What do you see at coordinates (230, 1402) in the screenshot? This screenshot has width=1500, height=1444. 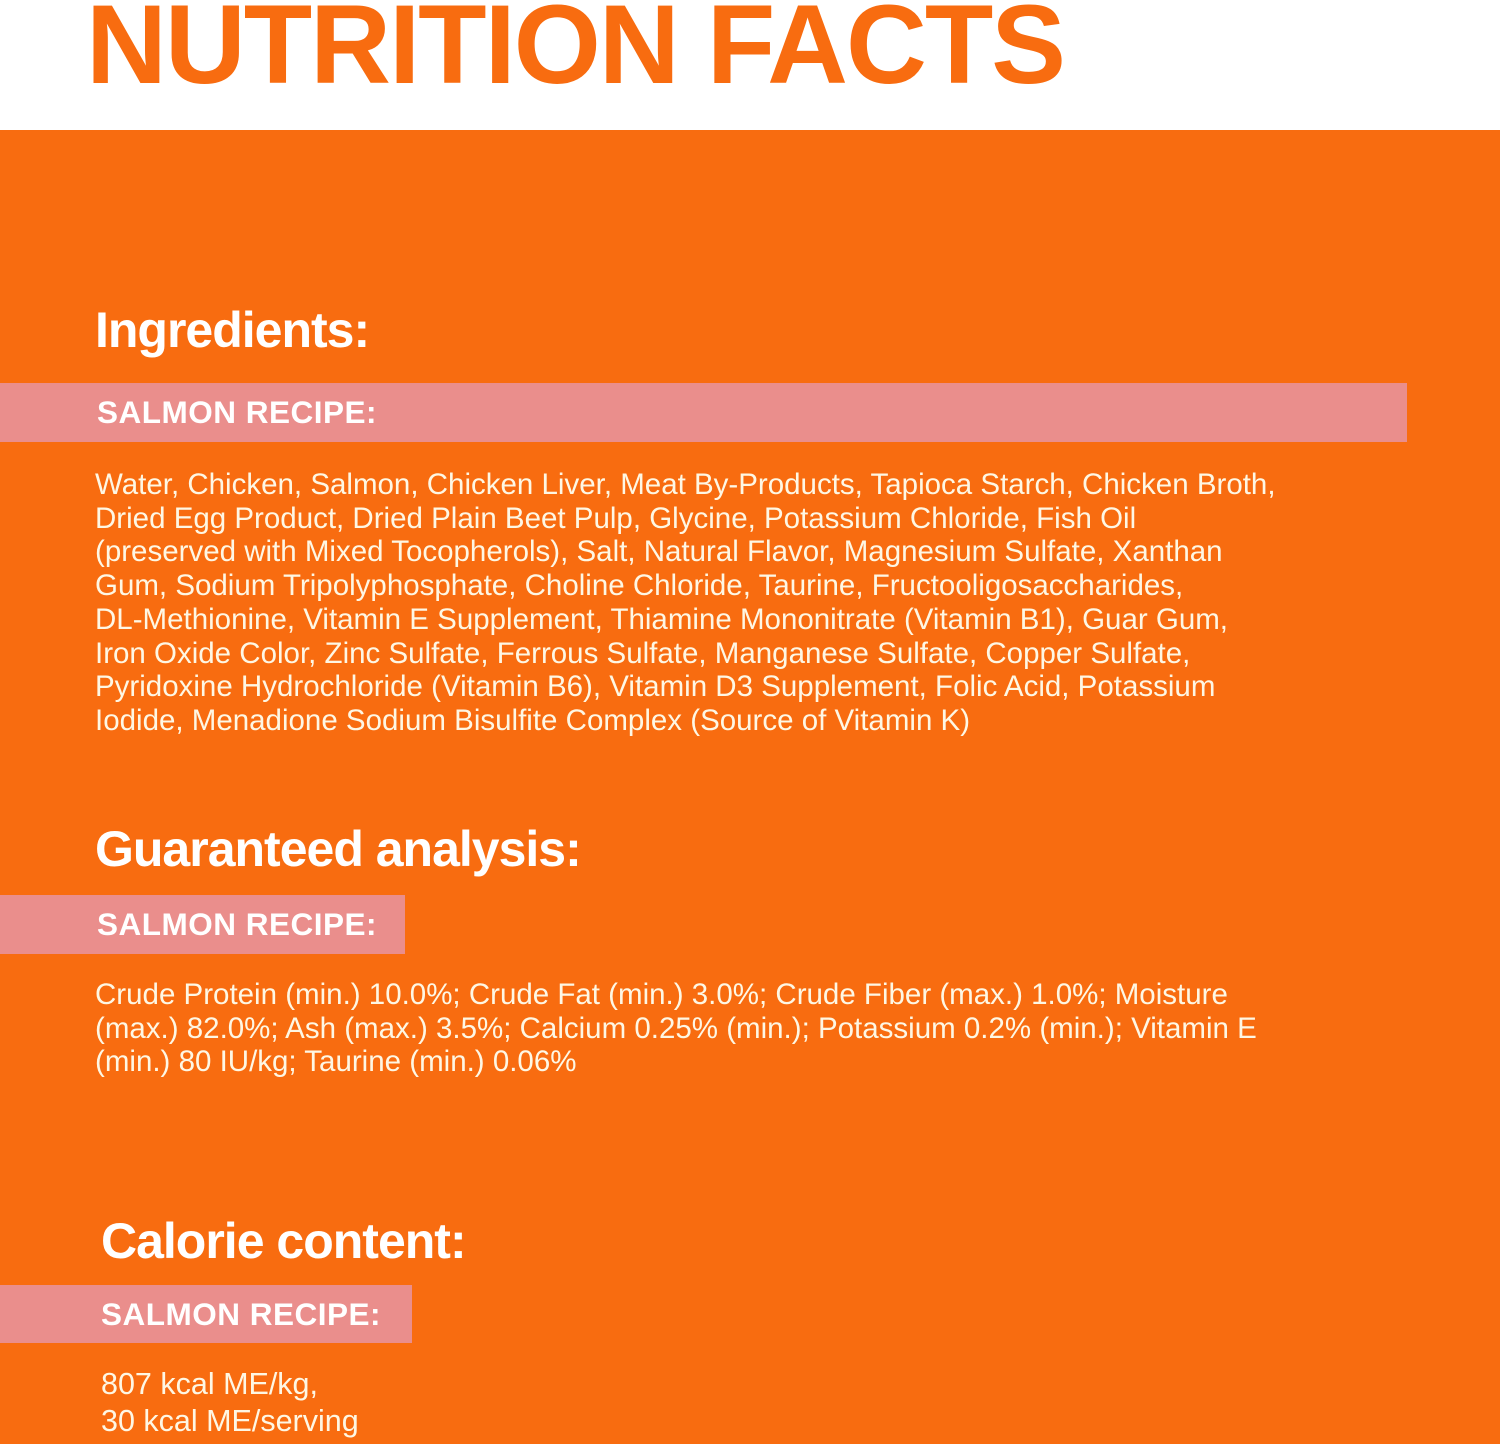 I see `calorie-content-text: 807 kcal ME/kg, 30 kcal ME/serving` at bounding box center [230, 1402].